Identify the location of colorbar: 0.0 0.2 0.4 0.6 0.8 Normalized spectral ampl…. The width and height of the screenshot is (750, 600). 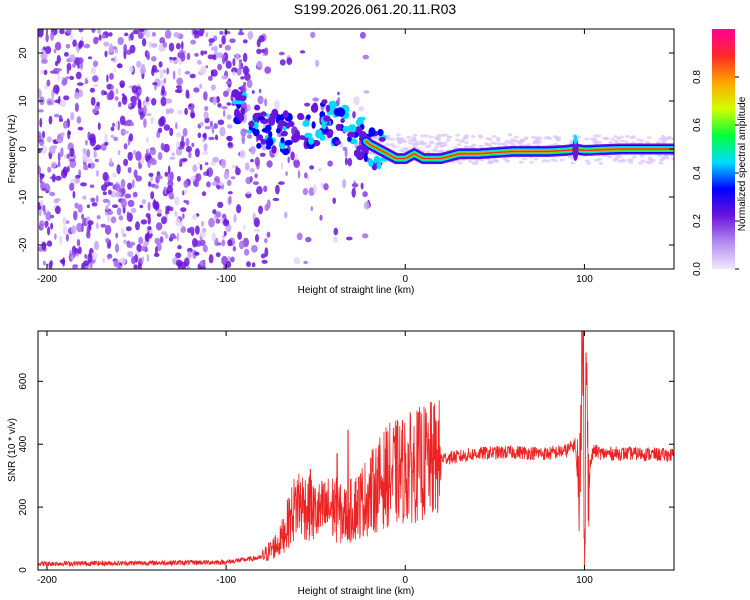
(720, 152).